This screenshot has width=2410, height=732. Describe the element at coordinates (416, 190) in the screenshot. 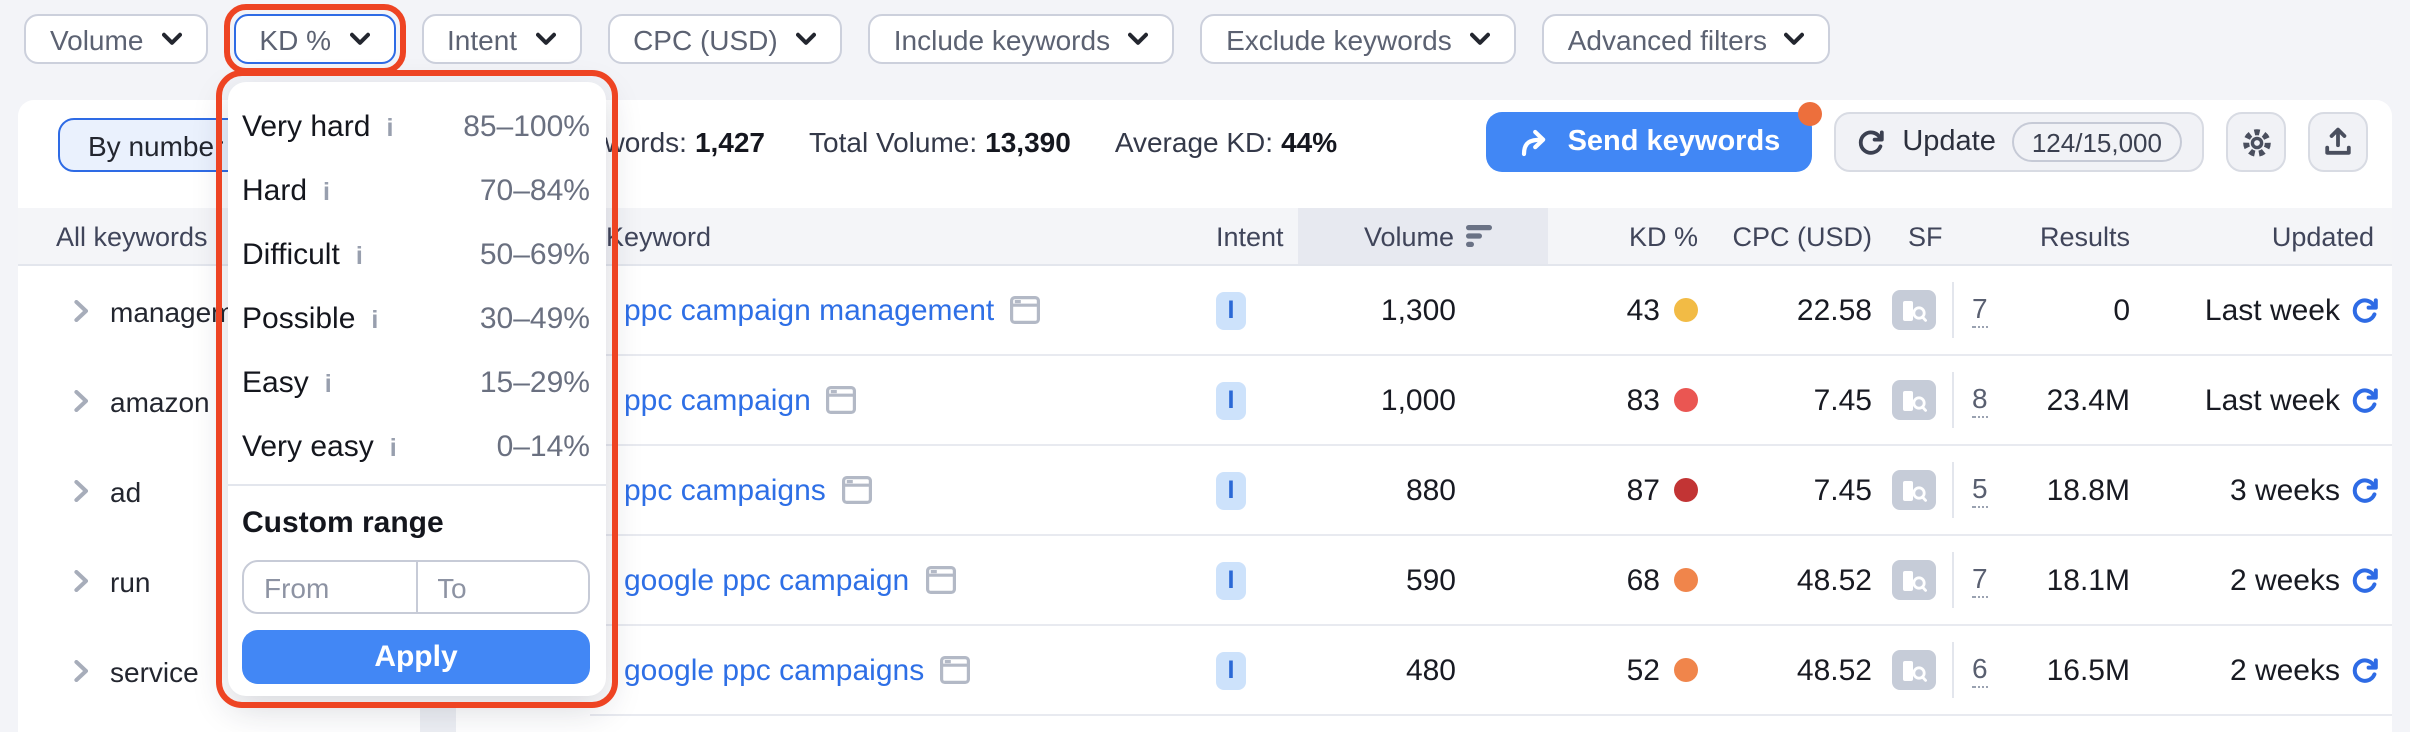

I see `kd-option-hard: Hard i 70–84%` at that location.